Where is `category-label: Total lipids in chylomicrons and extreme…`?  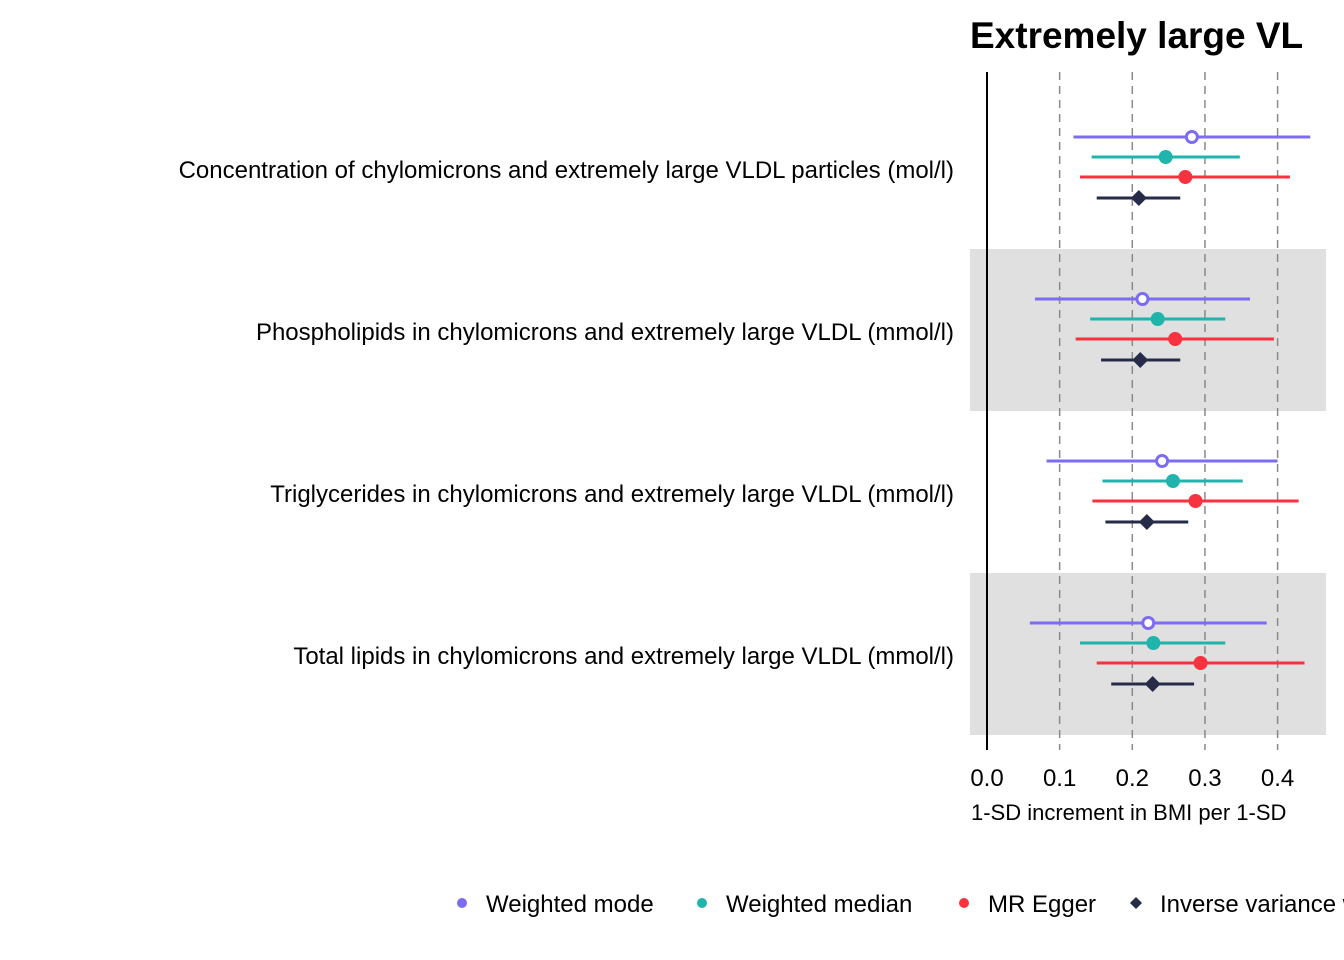 category-label: Total lipids in chylomicrons and extreme… is located at coordinates (623, 656).